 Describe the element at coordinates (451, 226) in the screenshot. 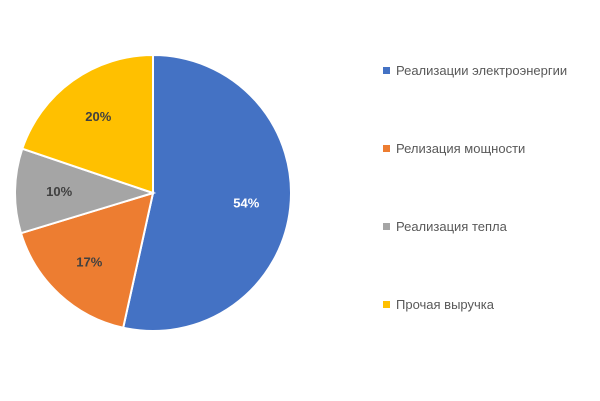

I see `legend-label-heat: Реализация тепла` at that location.